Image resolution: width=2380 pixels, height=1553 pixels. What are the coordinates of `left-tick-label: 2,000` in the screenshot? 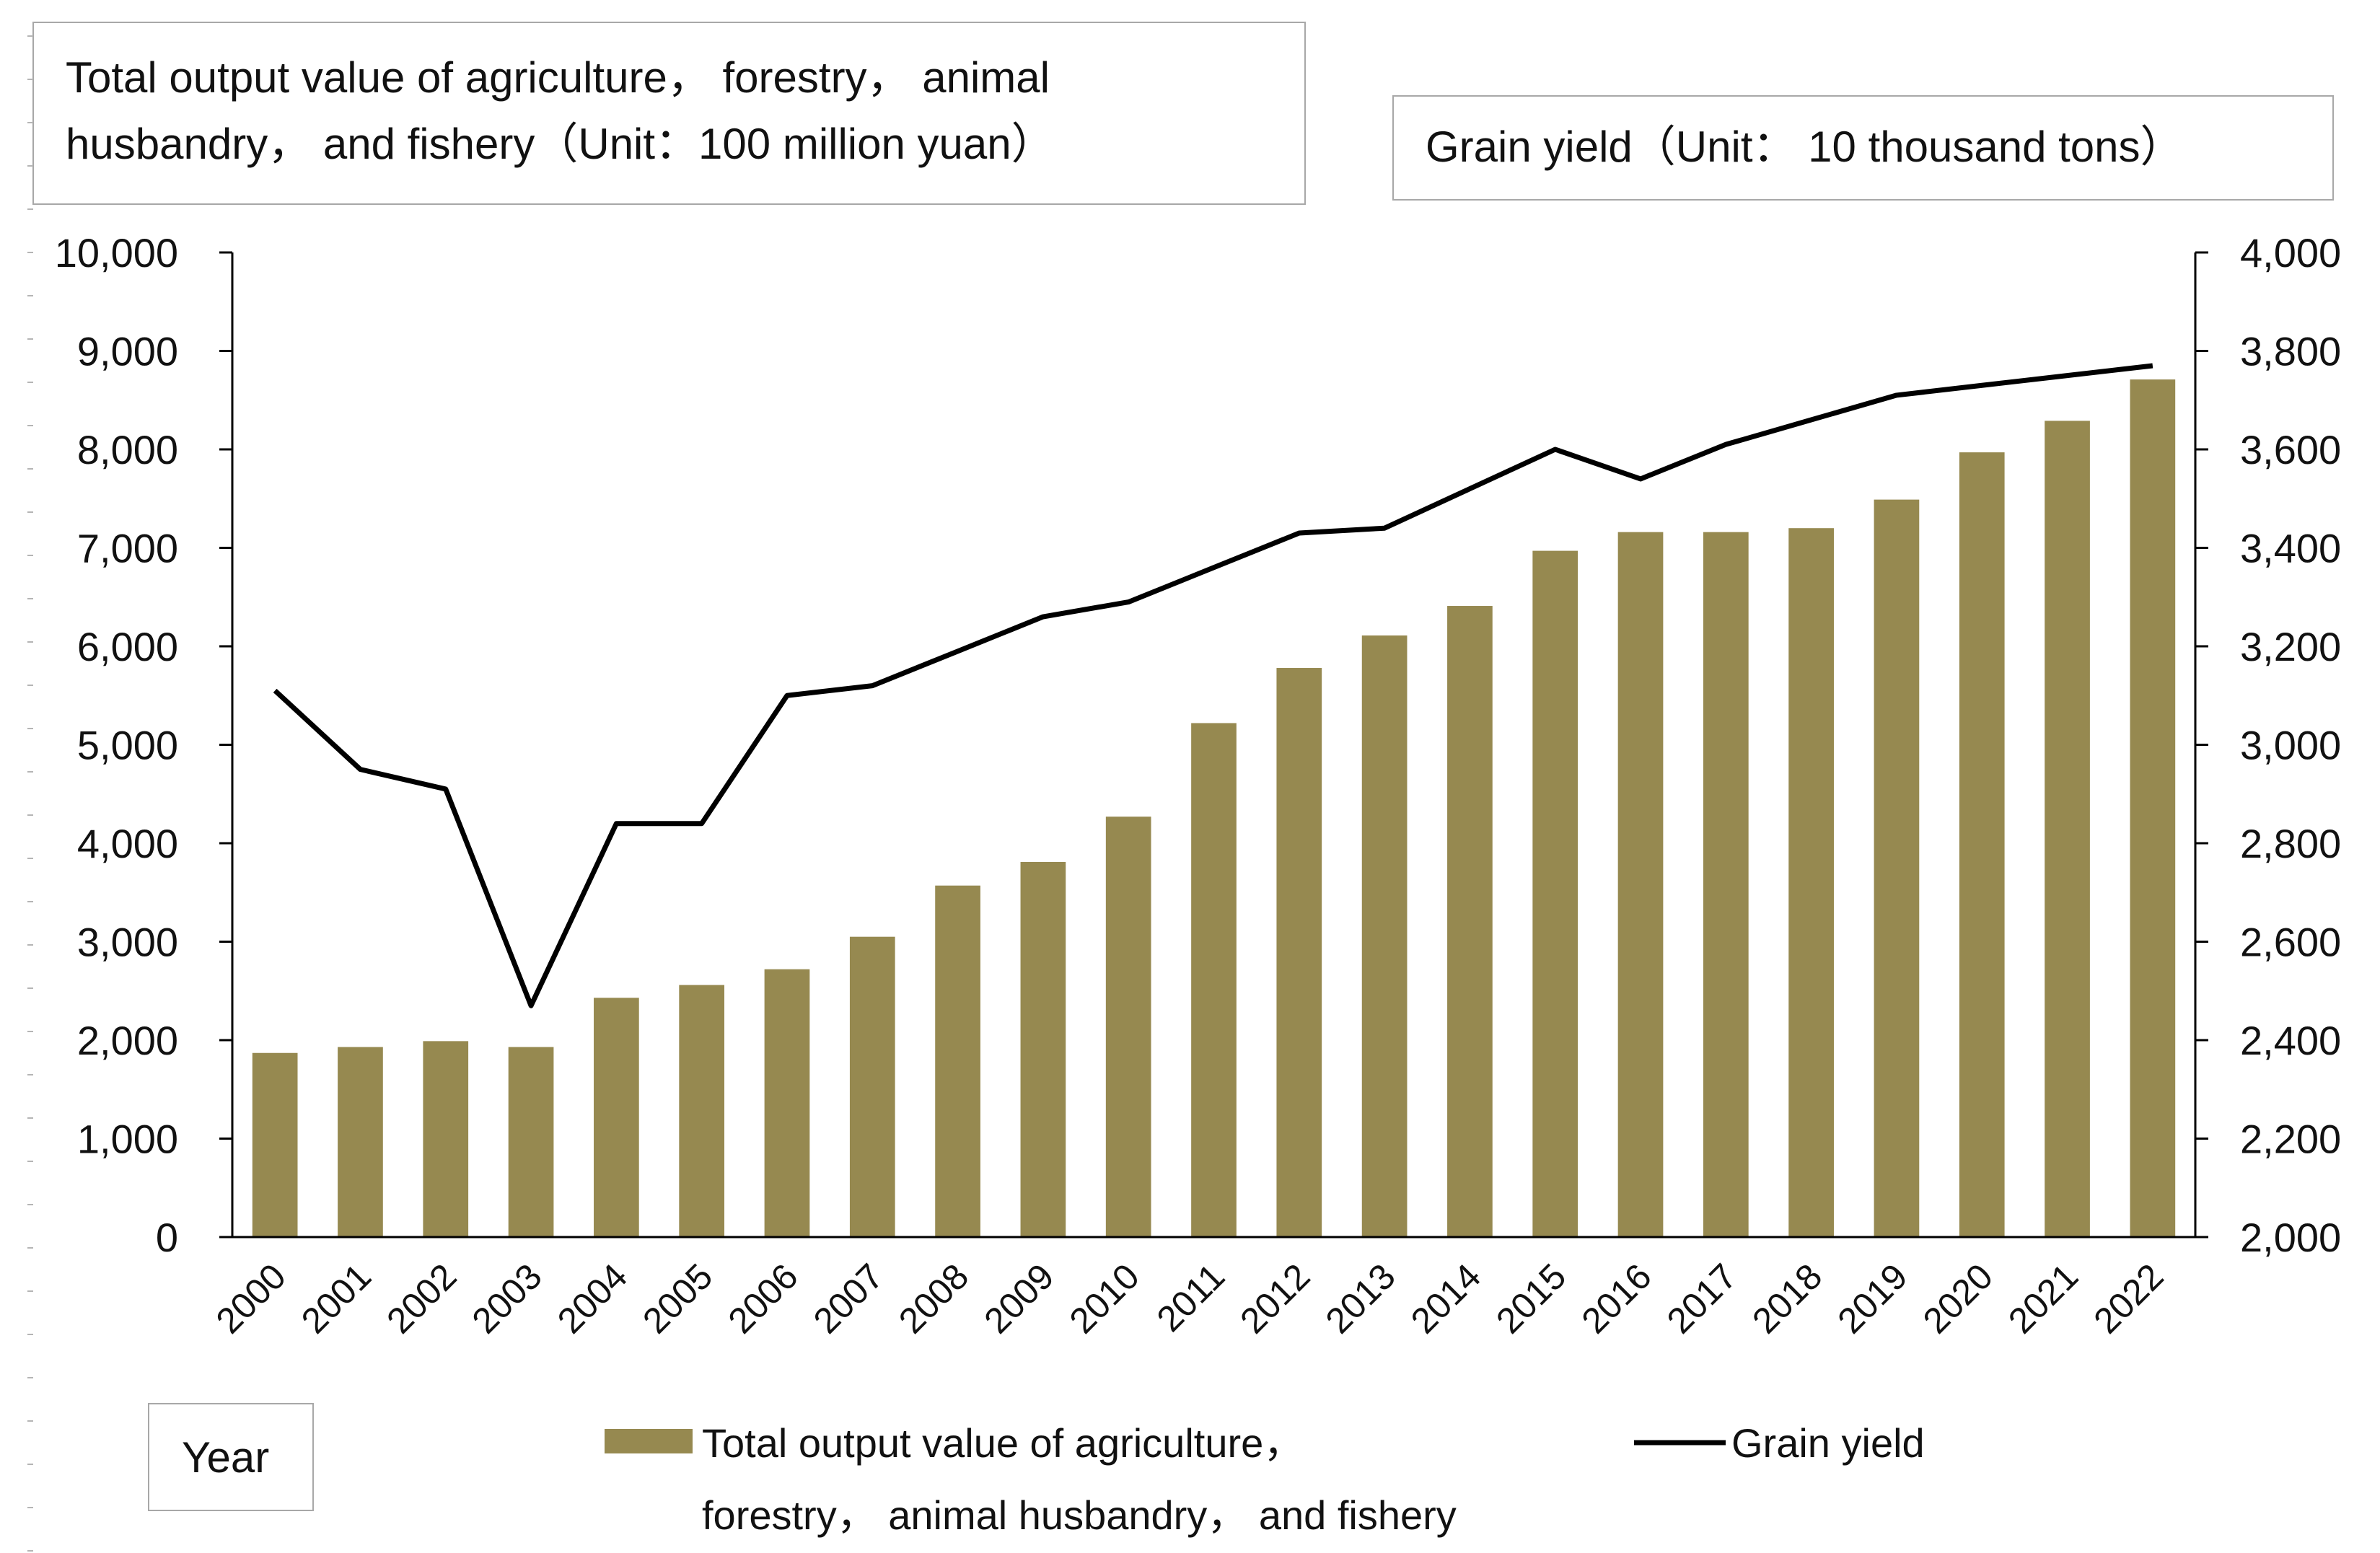 It's located at (128, 1040).